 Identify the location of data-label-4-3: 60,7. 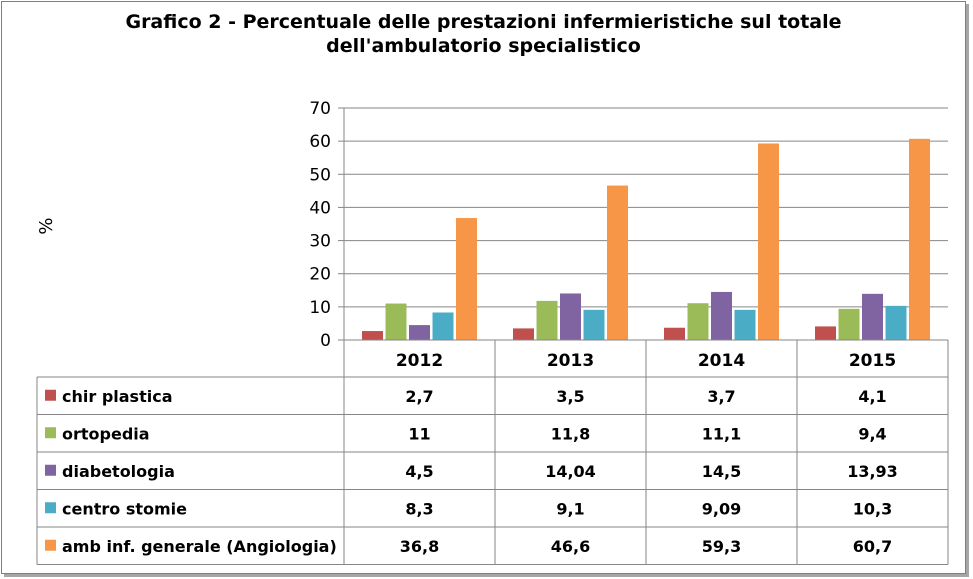
(872, 546).